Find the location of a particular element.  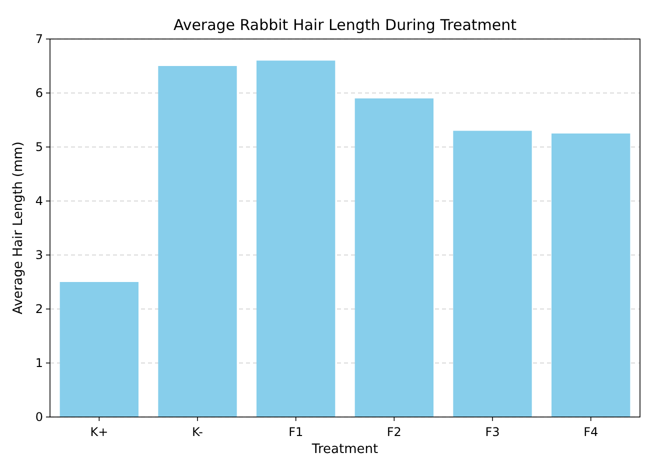

x-axis-title: Treatment is located at coordinates (344, 449).